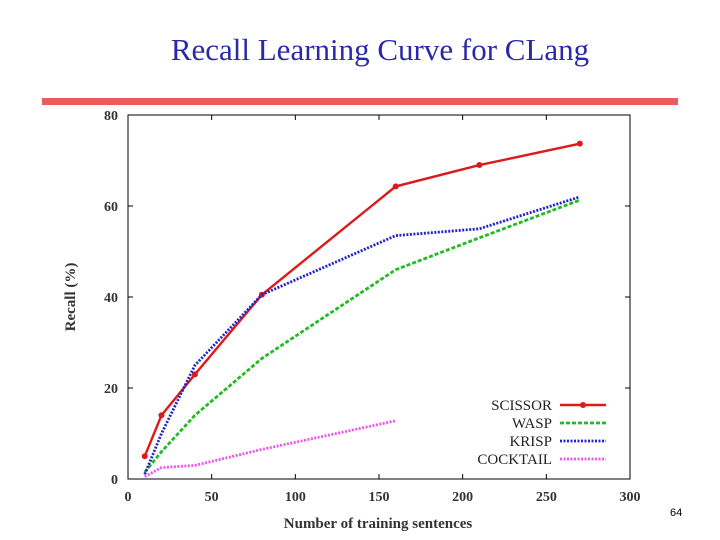  Describe the element at coordinates (360, 101) in the screenshot. I see `title-divider` at that location.